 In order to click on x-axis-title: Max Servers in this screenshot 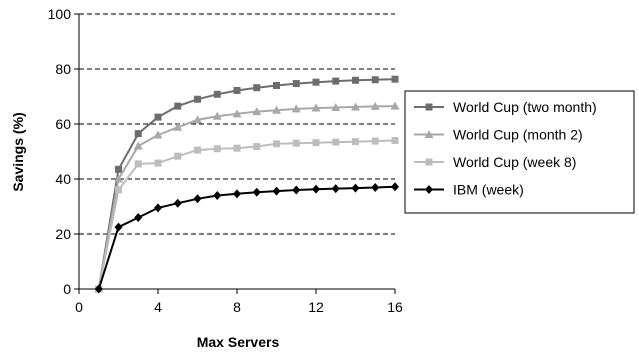, I will do `click(238, 342)`.